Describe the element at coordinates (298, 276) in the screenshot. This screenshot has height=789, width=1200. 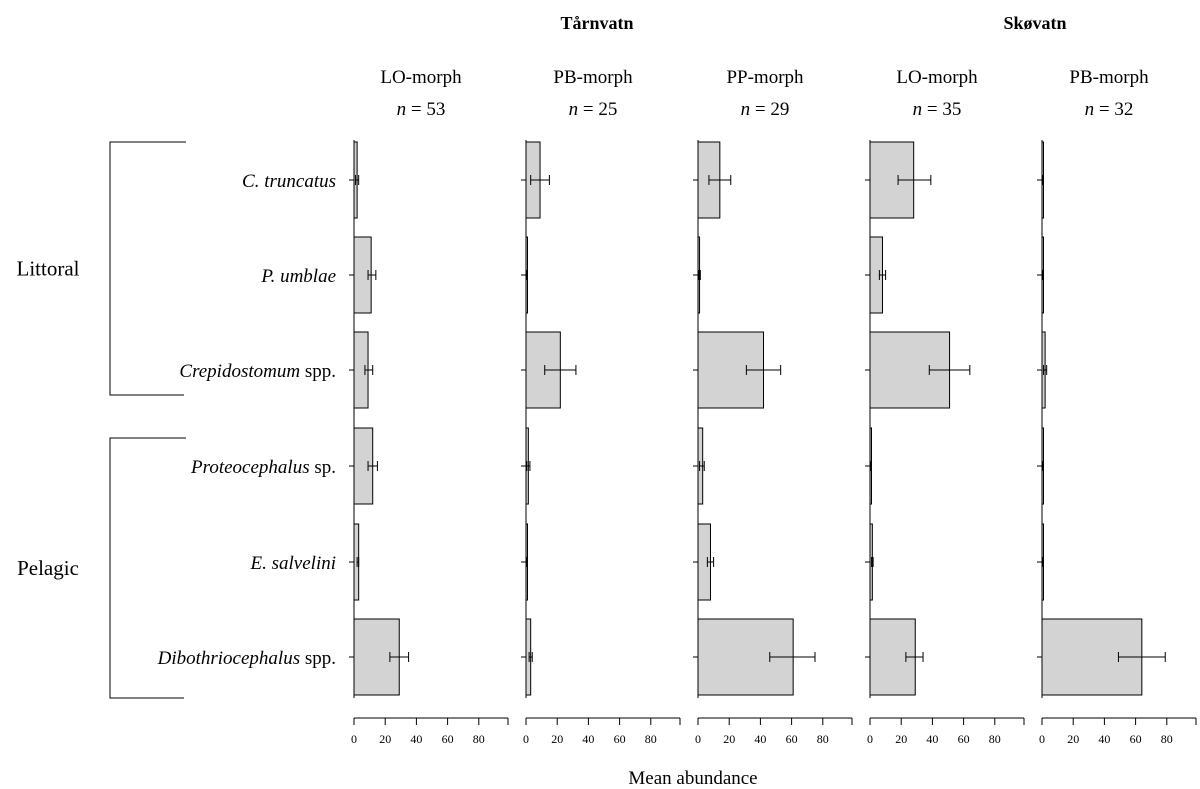
I see `category-label: P. umblae` at that location.